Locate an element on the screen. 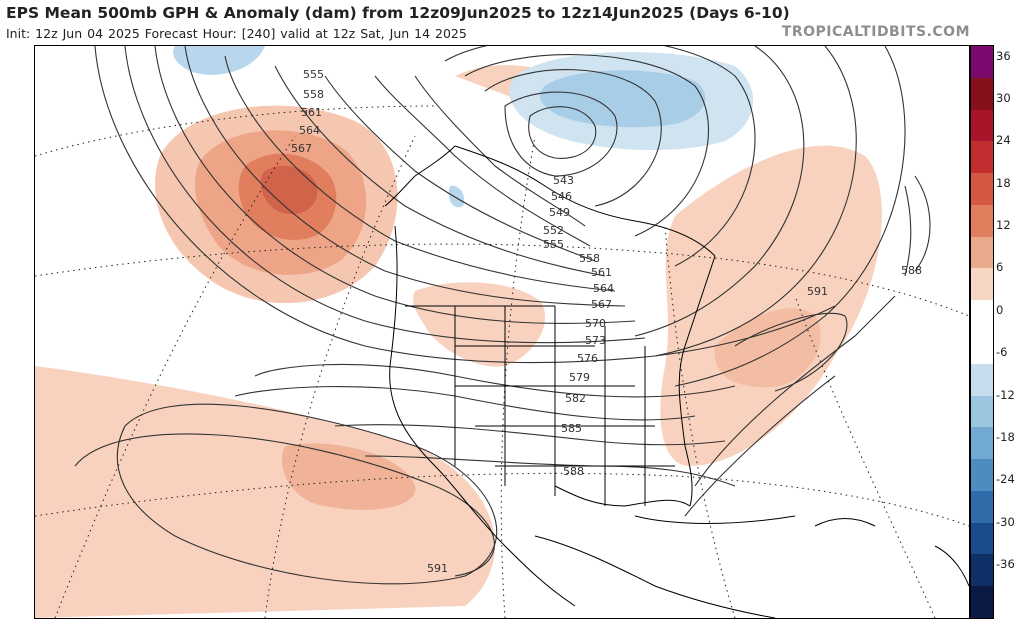 The height and width of the screenshot is (638, 1024). colorbar-tick-label: 18 is located at coordinates (1003, 182).